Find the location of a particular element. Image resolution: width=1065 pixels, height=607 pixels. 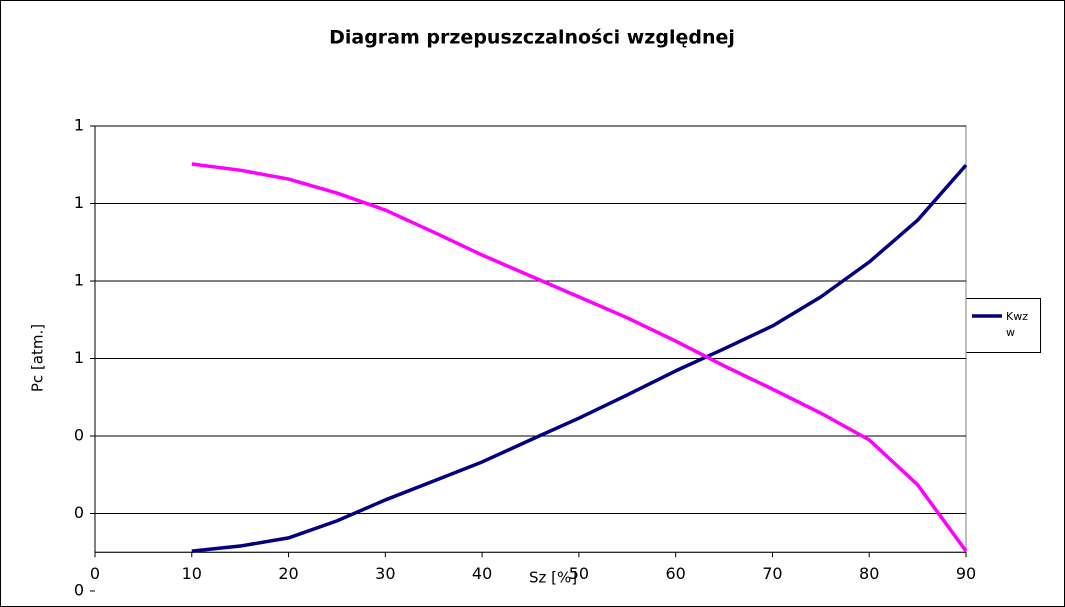

x-tick-label: 60 is located at coordinates (675, 573).